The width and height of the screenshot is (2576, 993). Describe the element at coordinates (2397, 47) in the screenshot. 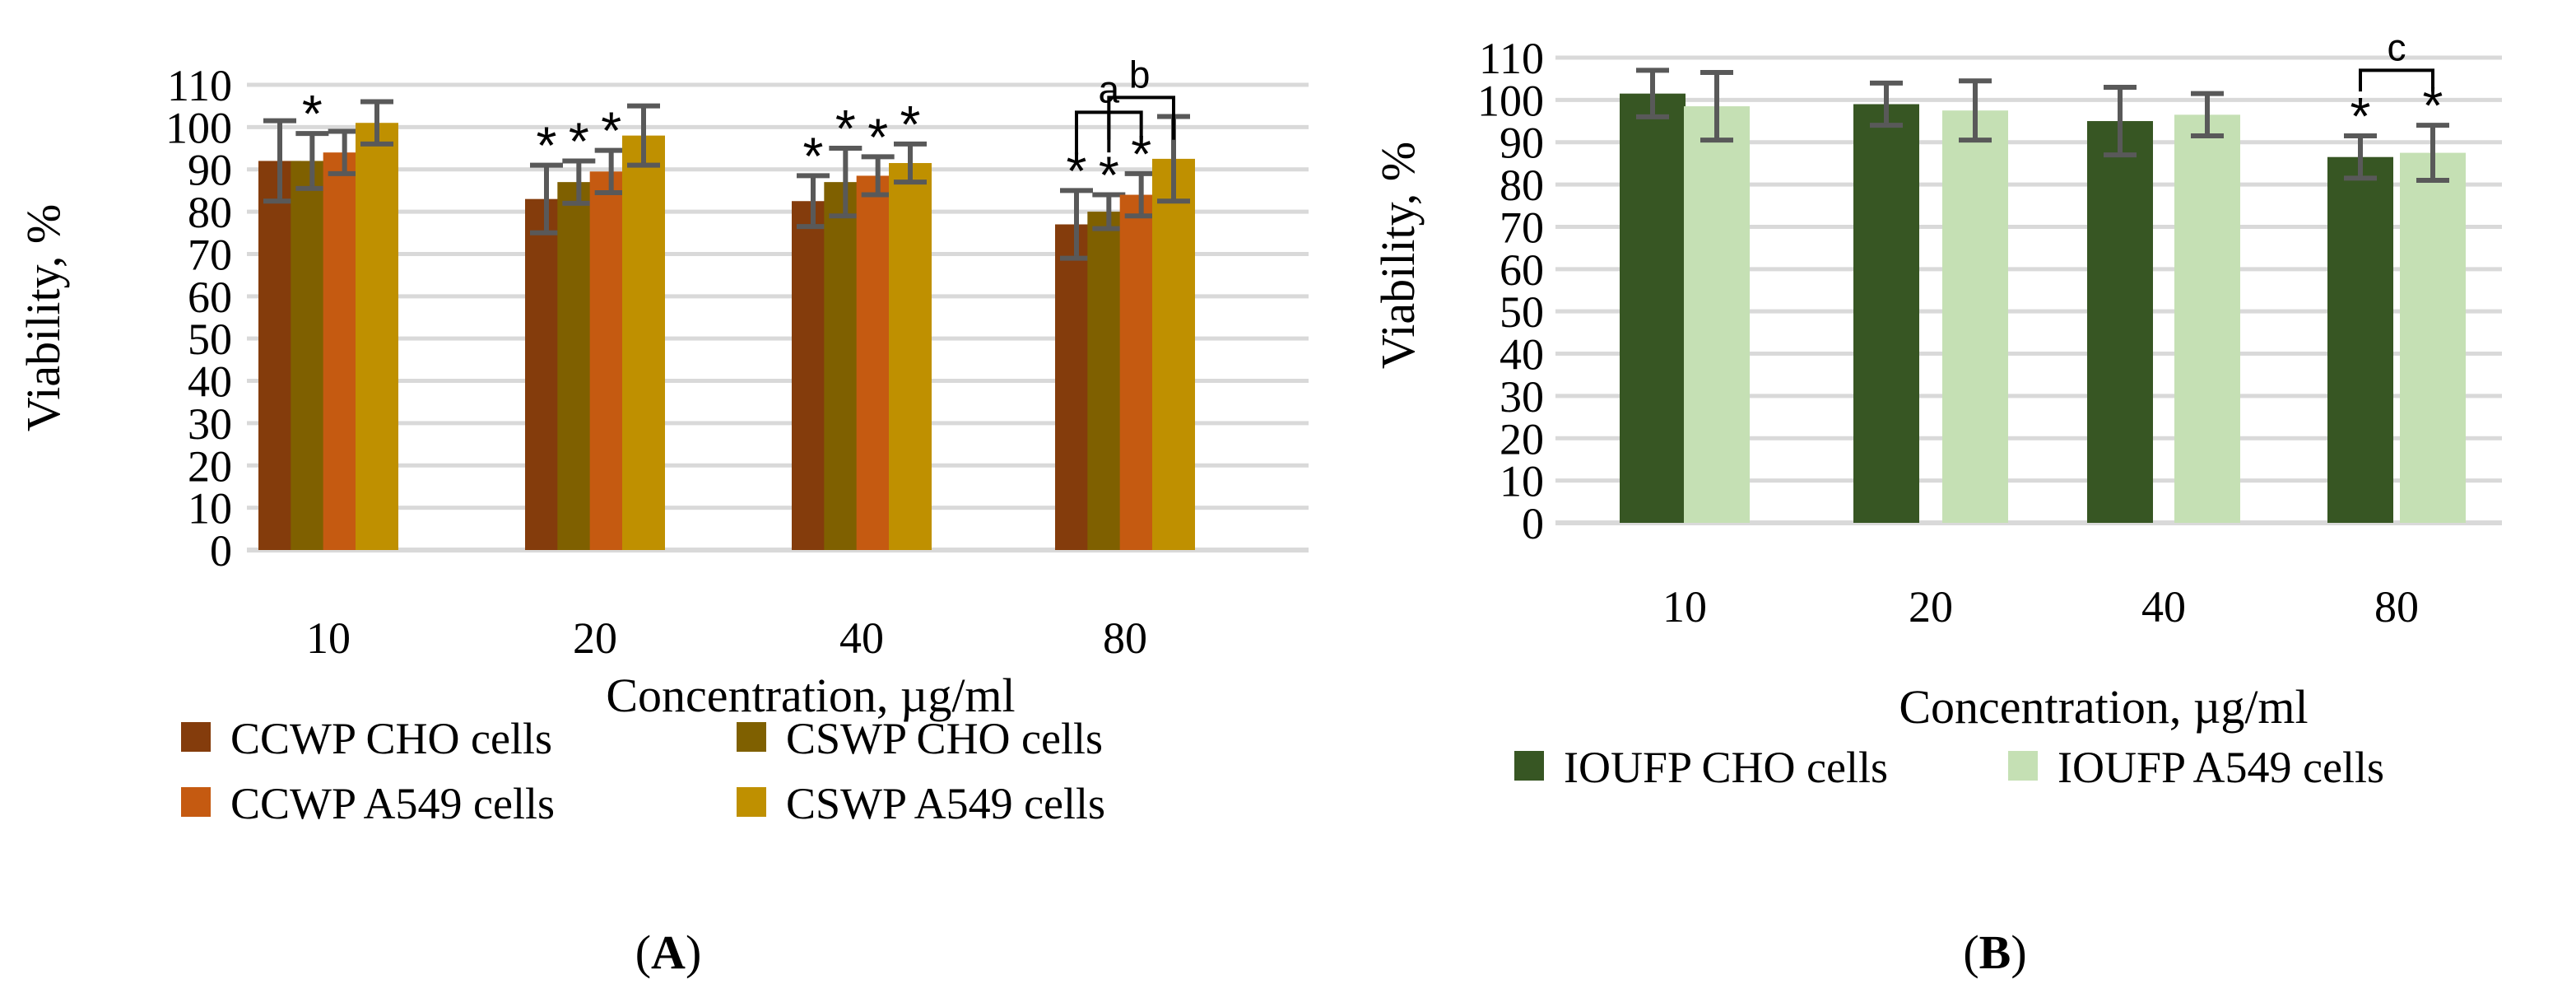

I see `bracket-label: c` at that location.